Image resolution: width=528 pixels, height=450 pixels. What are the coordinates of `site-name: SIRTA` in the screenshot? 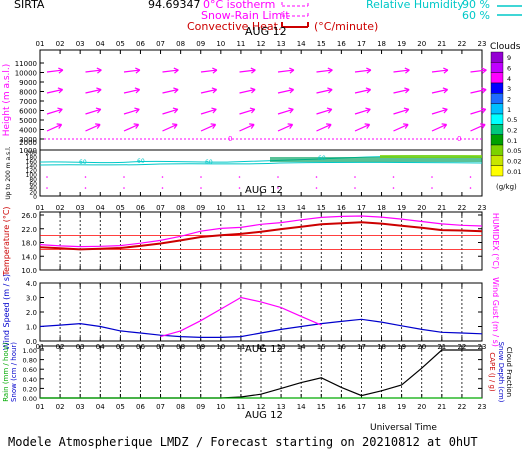 It's located at (29, 5).